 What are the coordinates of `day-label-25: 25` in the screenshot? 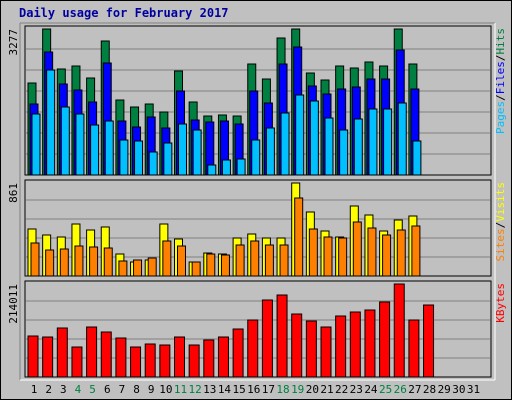 It's located at (385, 389).